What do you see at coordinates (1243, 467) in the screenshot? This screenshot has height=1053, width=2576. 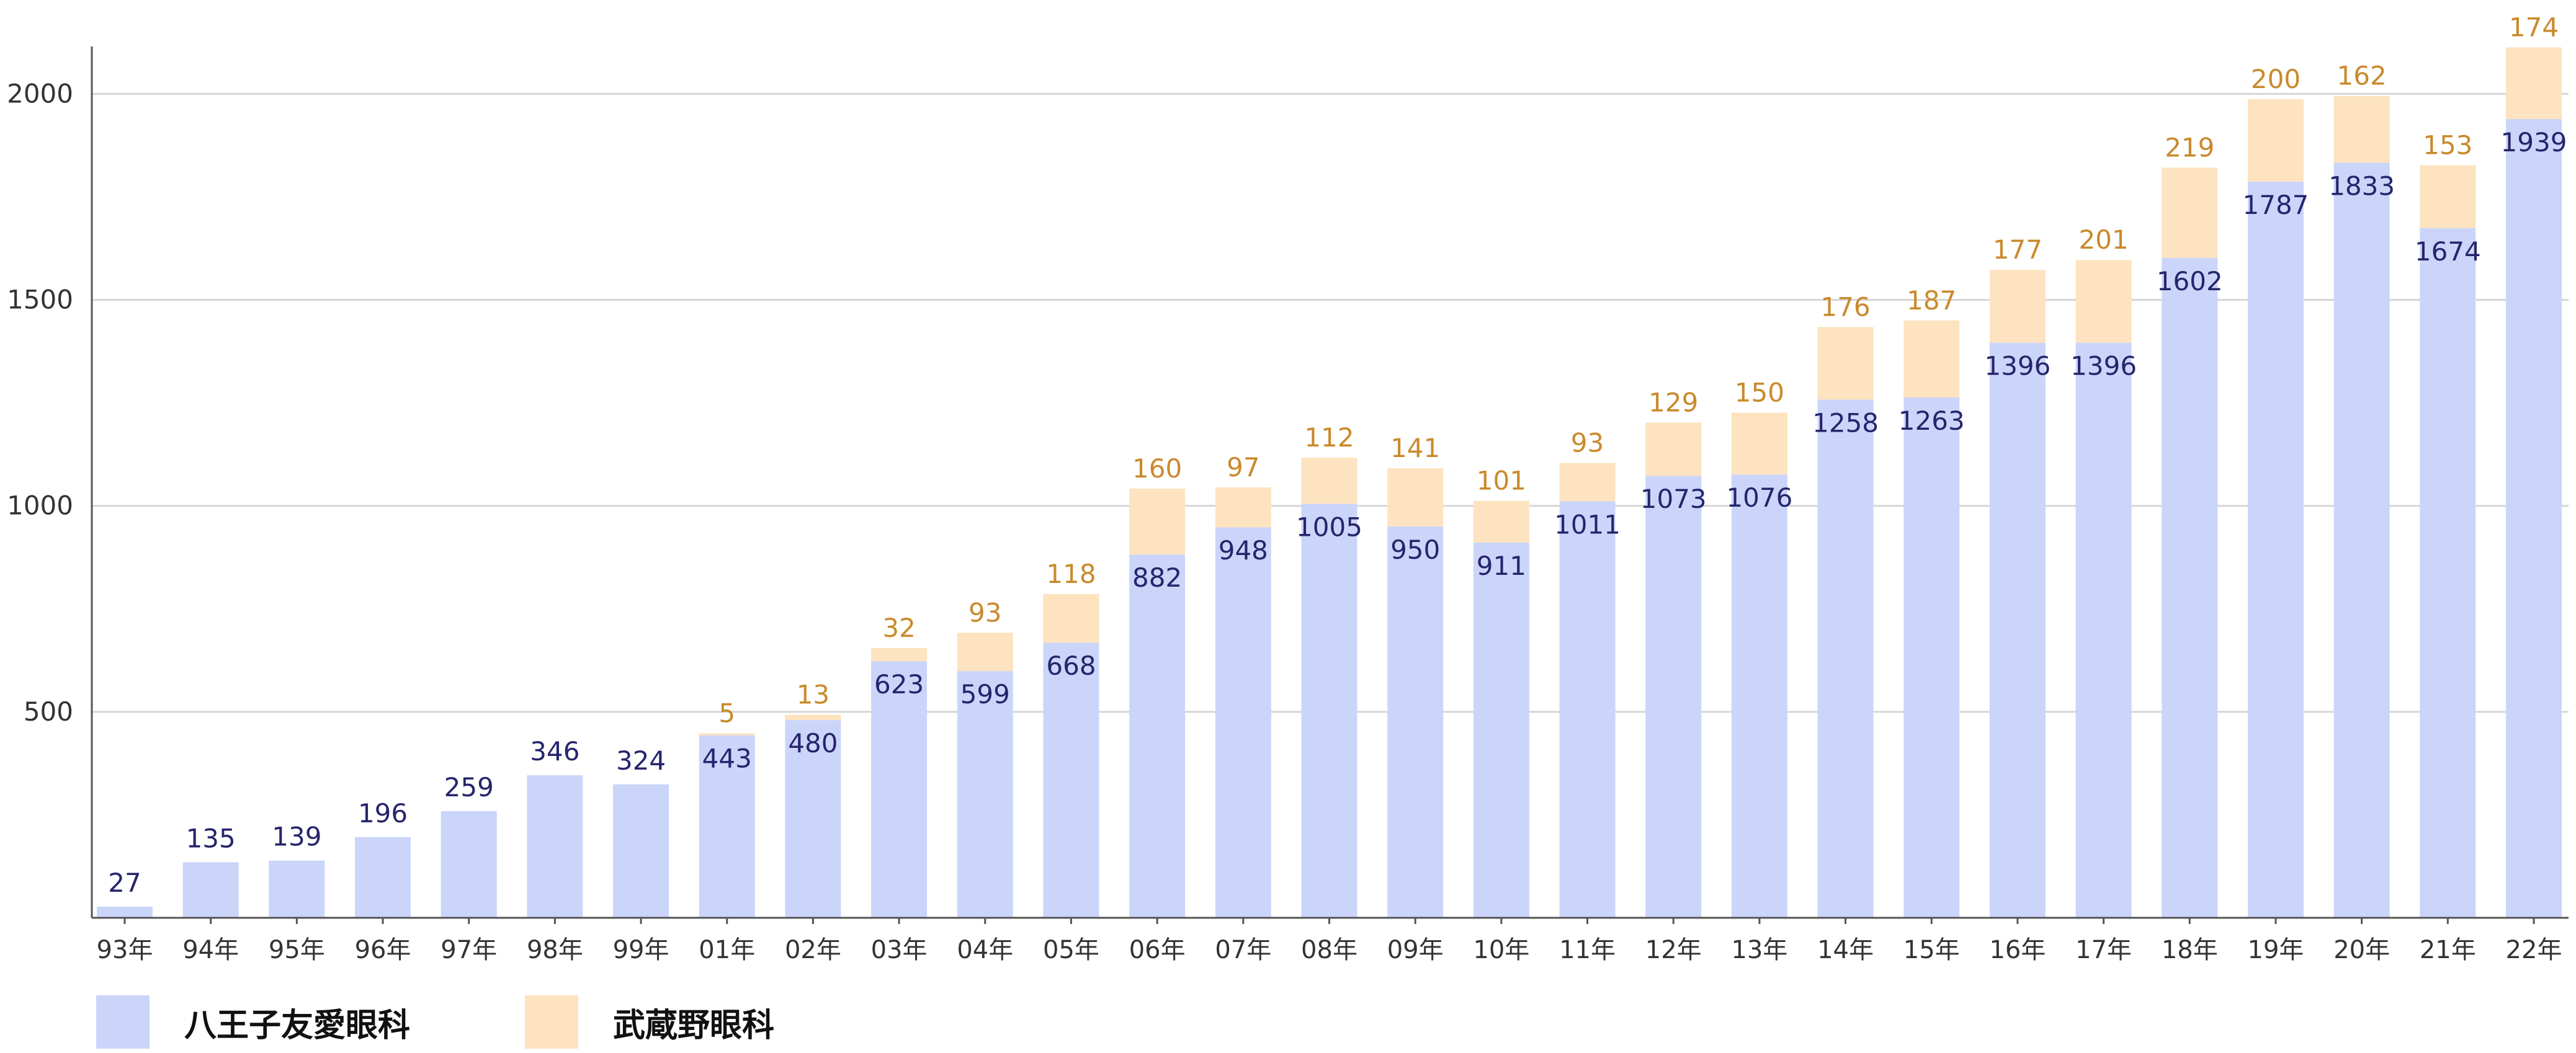 I see `data-label-musashino: 97` at bounding box center [1243, 467].